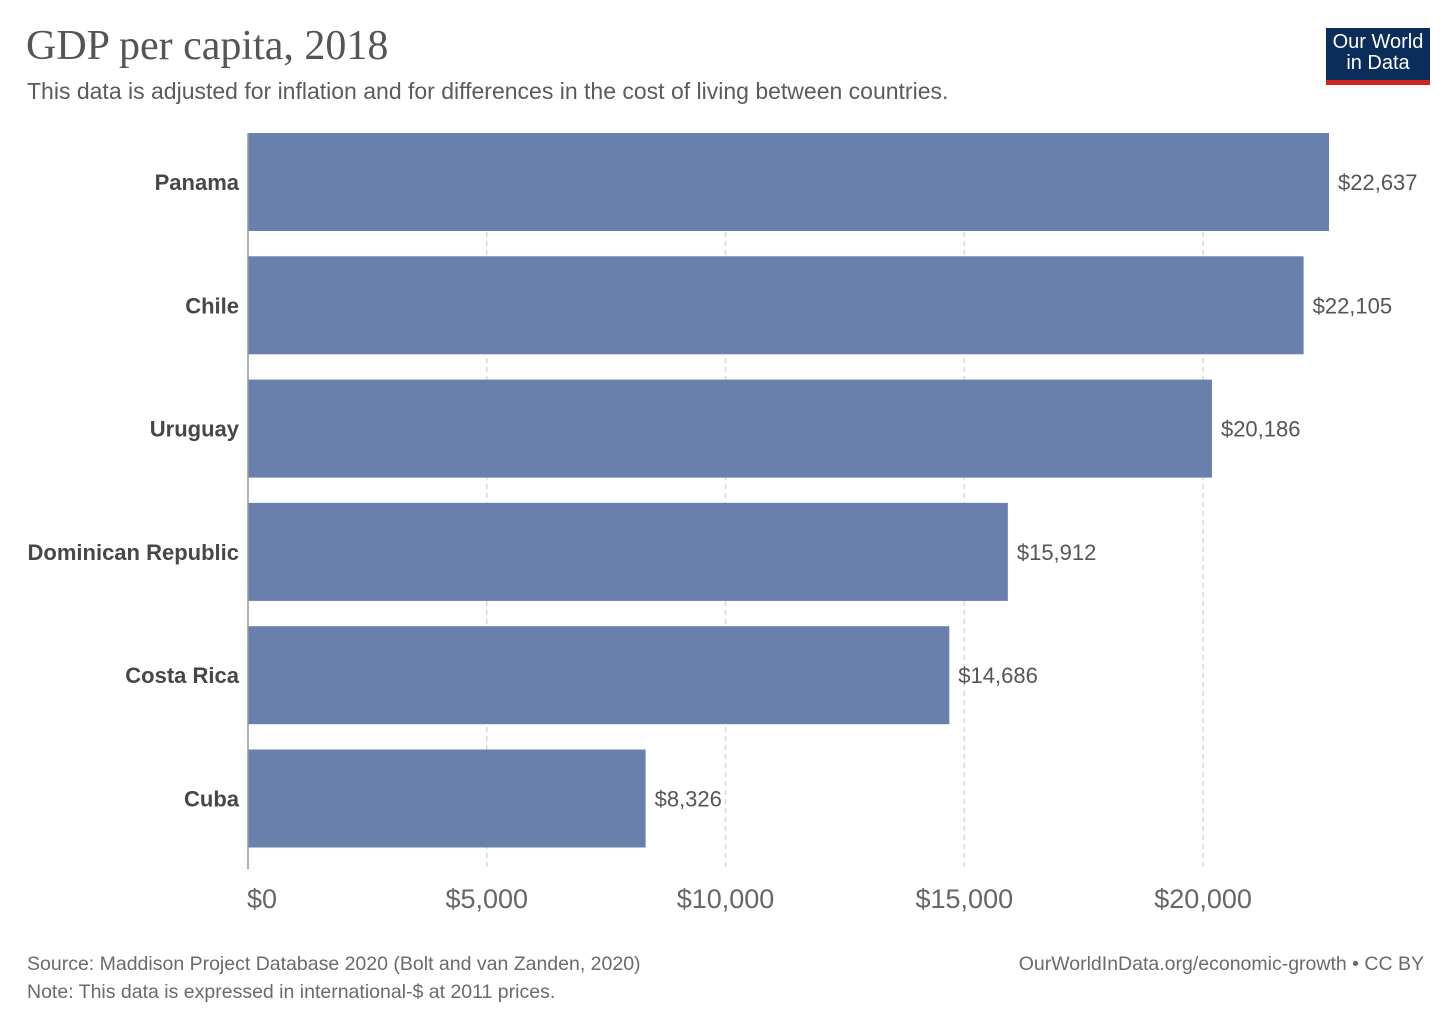 This screenshot has height=1028, width=1456. What do you see at coordinates (965, 899) in the screenshot?
I see `x-tick-label: $15,000` at bounding box center [965, 899].